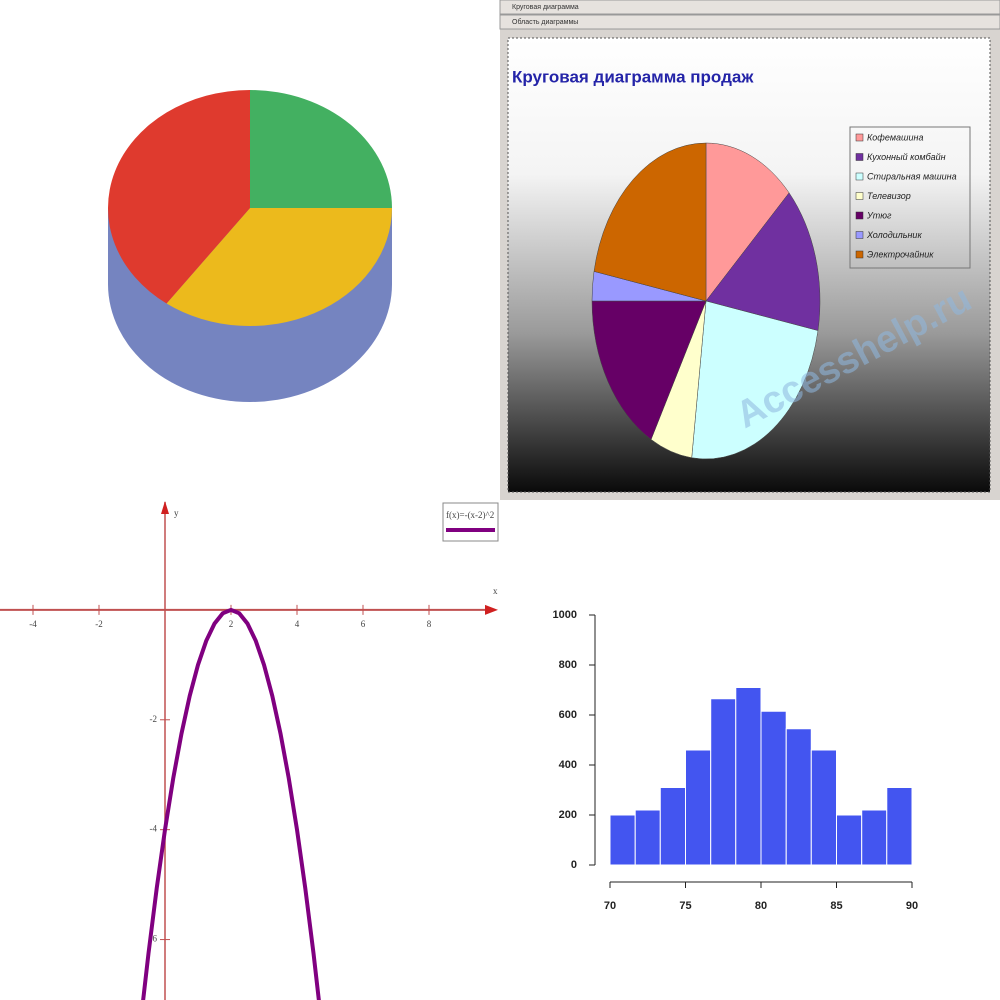 The height and width of the screenshot is (1000, 1000). I want to click on y-tick-label: -6, so click(154, 939).